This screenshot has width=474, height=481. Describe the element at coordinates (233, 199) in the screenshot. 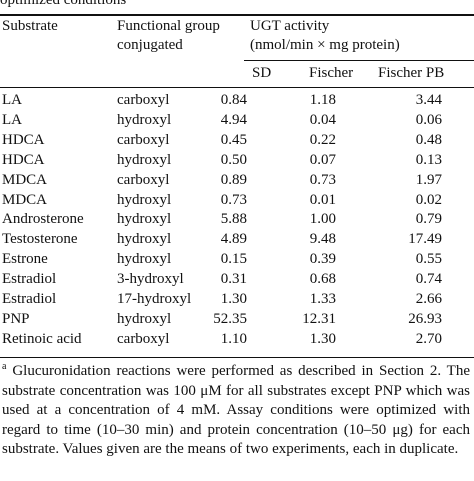

I see `cell-sd: 0.73` at that location.